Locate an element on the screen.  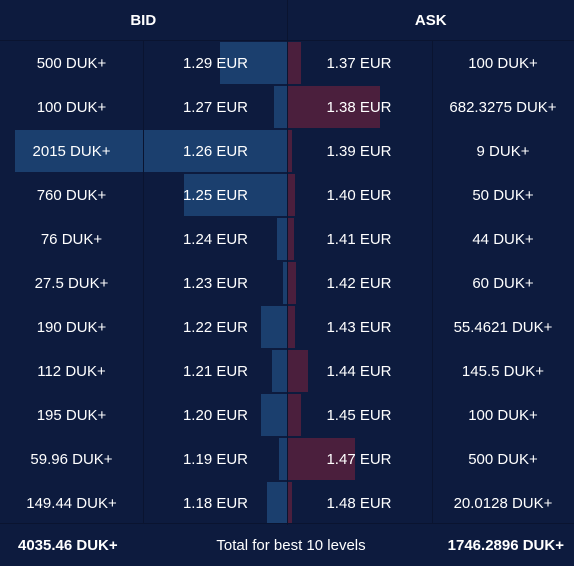
bid-price: 1.22 EUR is located at coordinates (215, 327).